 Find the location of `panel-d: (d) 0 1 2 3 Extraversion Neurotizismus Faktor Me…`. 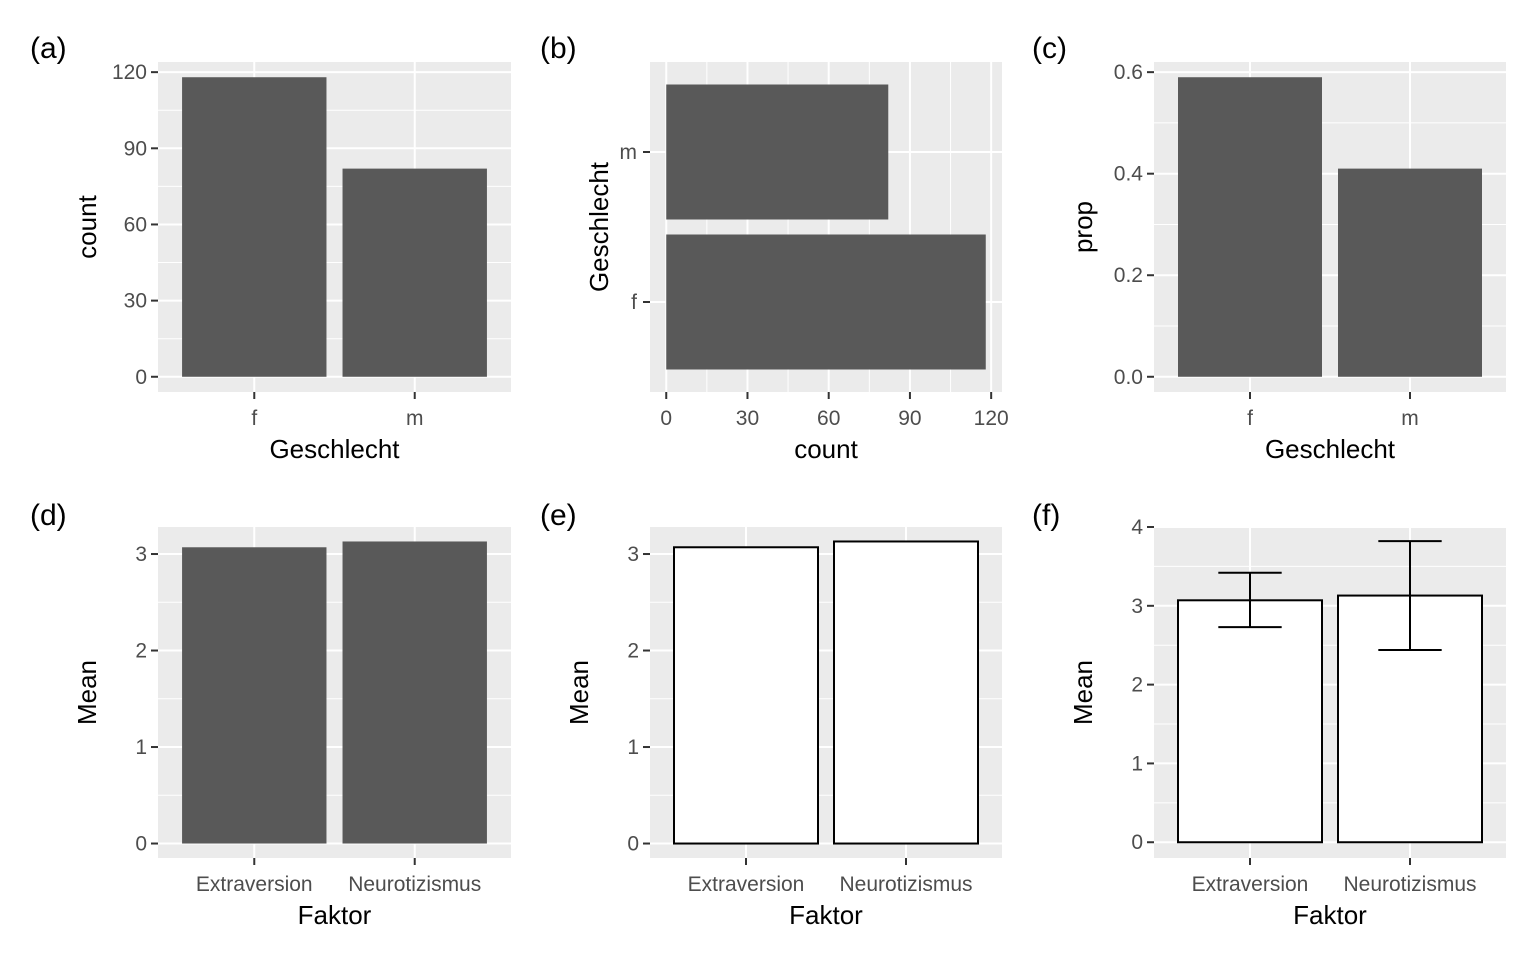

panel-d: (d) 0 1 2 3 Extraversion Neurotizismus Faktor Me… is located at coordinates (270, 714).